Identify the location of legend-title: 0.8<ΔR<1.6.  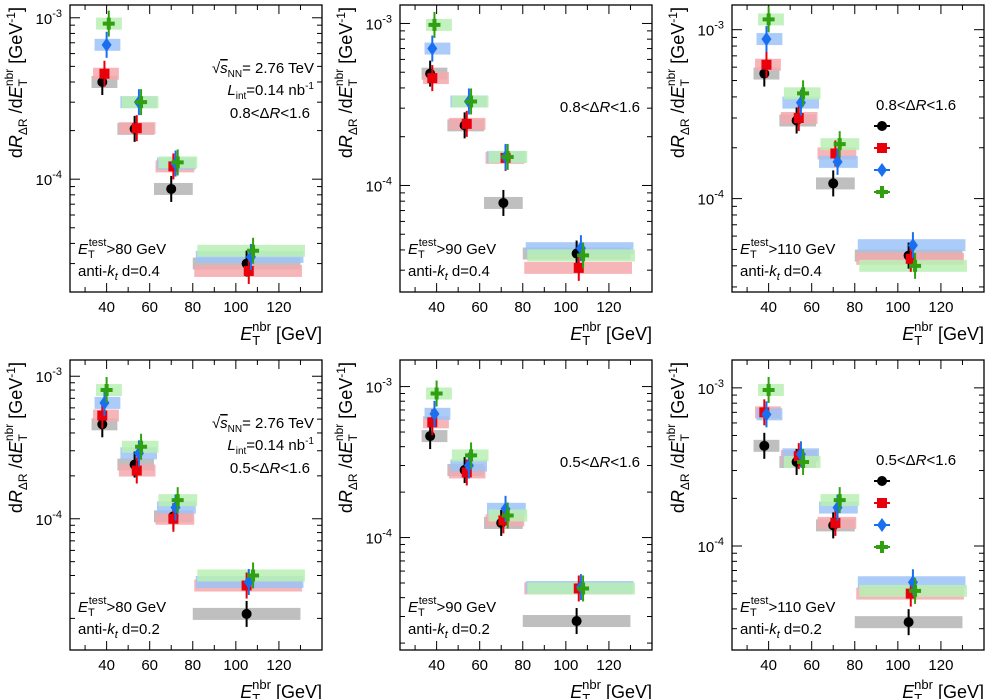
(916, 105).